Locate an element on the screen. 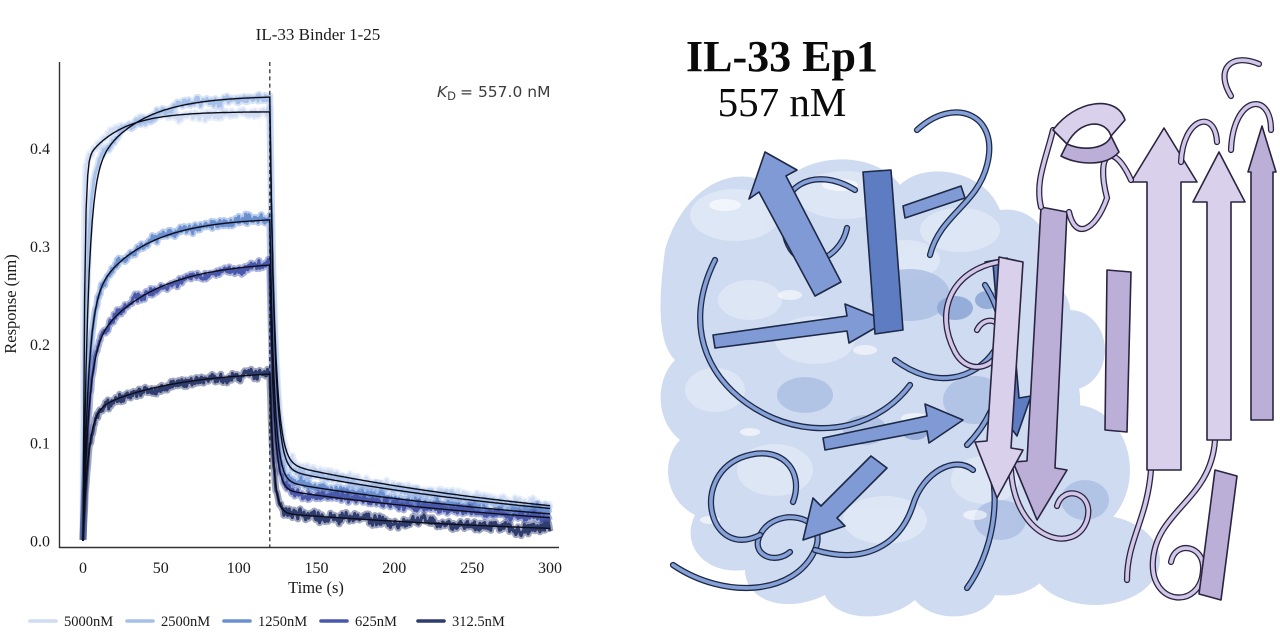 This screenshot has height=639, width=1280. y-tick-0.2: 0.2 is located at coordinates (40, 345).